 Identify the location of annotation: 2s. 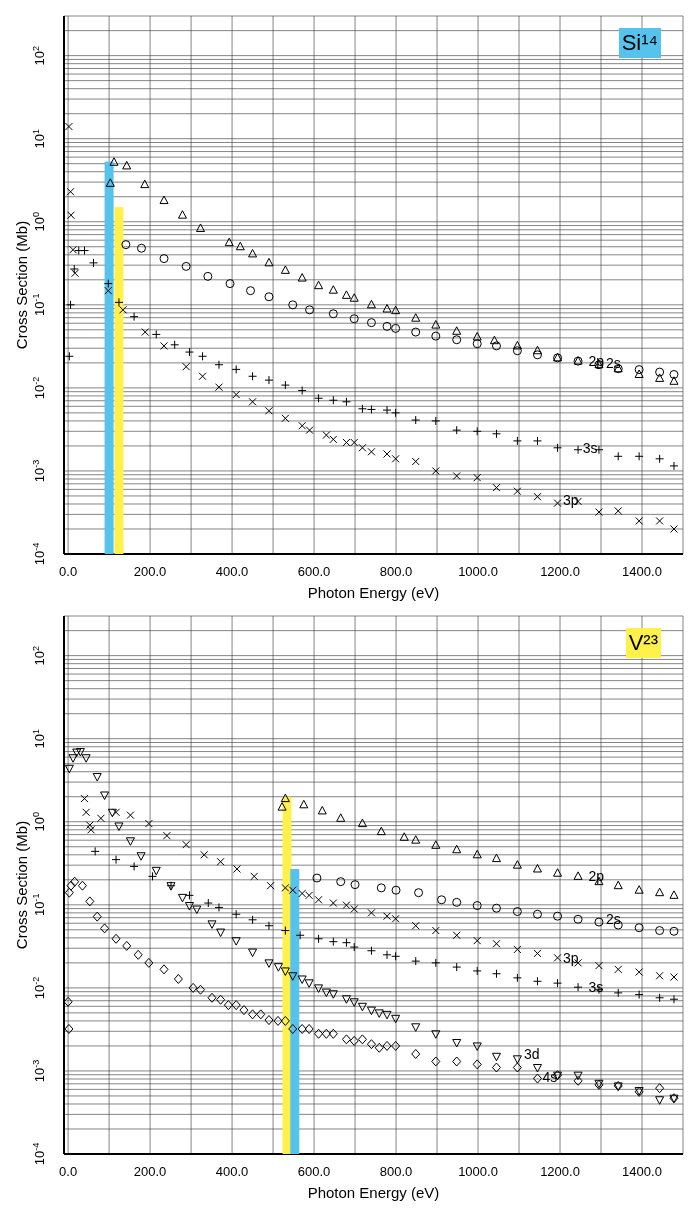
(613, 362).